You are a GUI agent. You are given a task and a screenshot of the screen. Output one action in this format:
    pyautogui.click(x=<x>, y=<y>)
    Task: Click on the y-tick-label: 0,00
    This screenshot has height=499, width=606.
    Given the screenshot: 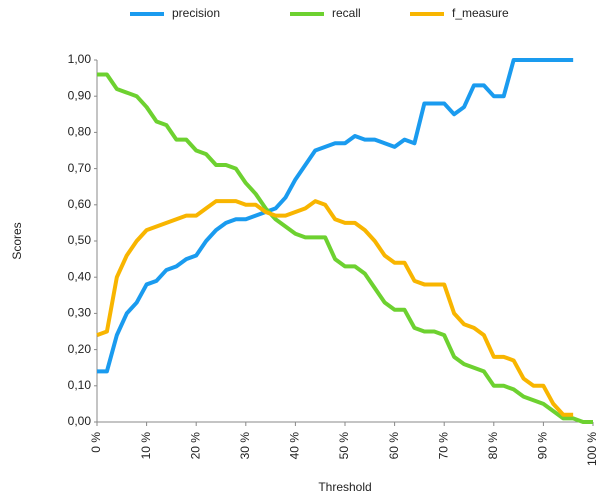 What is the action you would take?
    pyautogui.click(x=80, y=421)
    